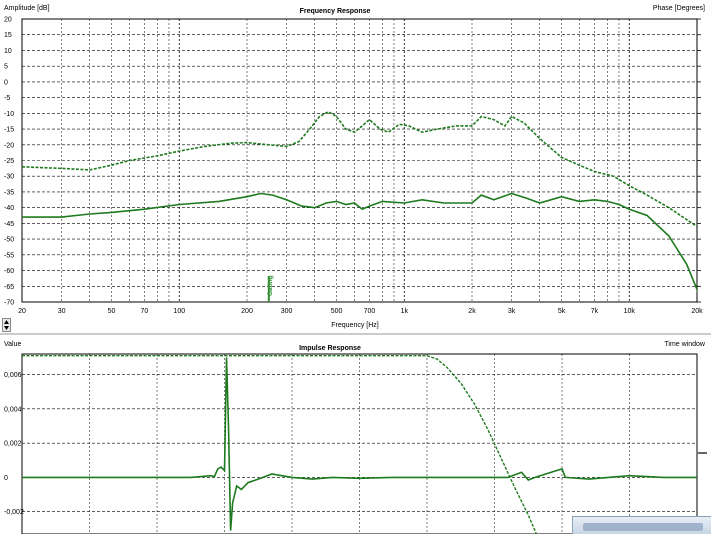 The width and height of the screenshot is (711, 534). What do you see at coordinates (6, 67) in the screenshot?
I see `fr-y-tick-label: 5` at bounding box center [6, 67].